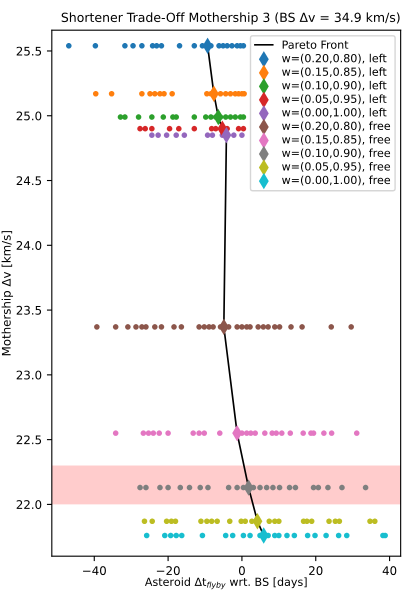 This screenshot has width=408, height=593. Describe the element at coordinates (334, 85) in the screenshot. I see `legend-label: w=(0.10,0.90), left` at that location.